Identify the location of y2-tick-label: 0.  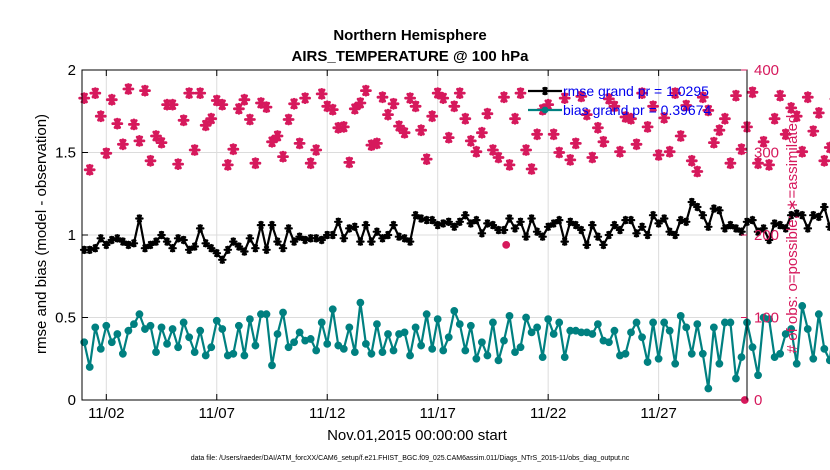
(758, 400).